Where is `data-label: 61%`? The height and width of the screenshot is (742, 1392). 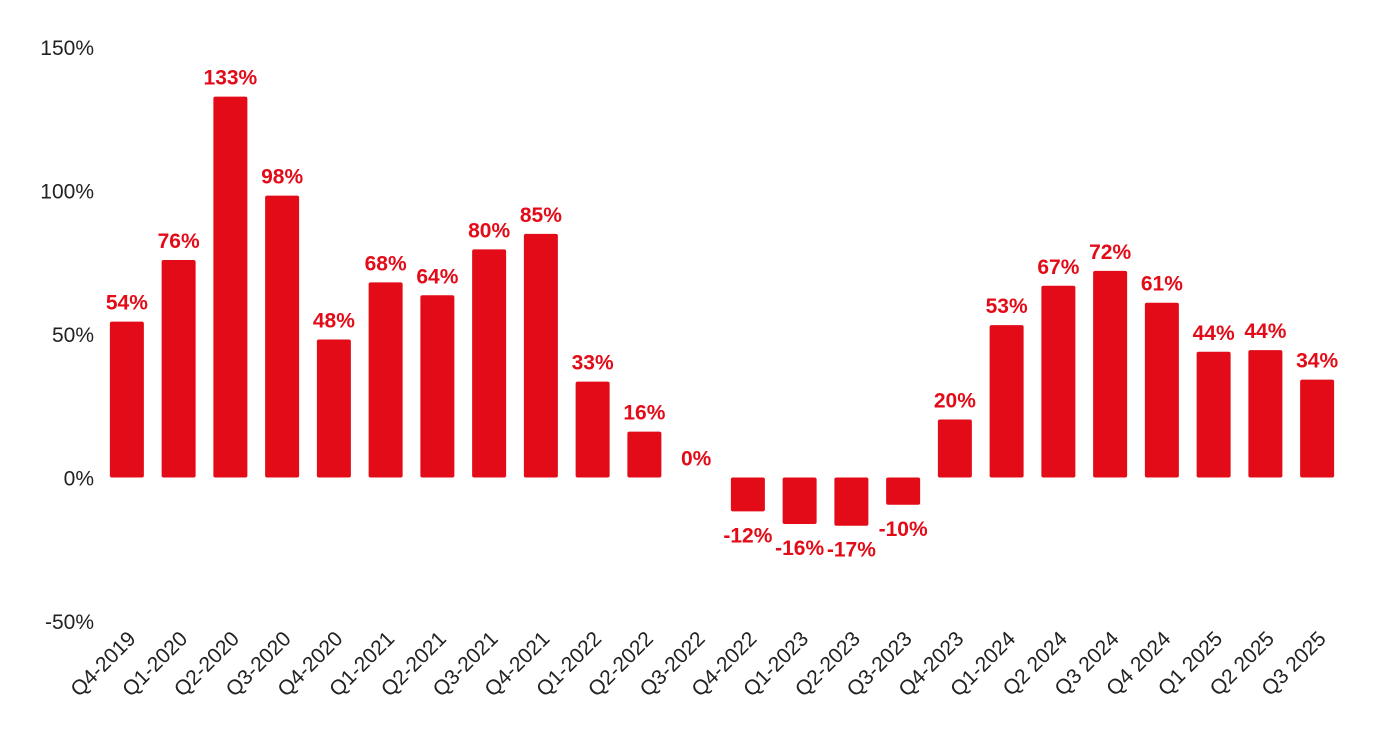
data-label: 61% is located at coordinates (1162, 284).